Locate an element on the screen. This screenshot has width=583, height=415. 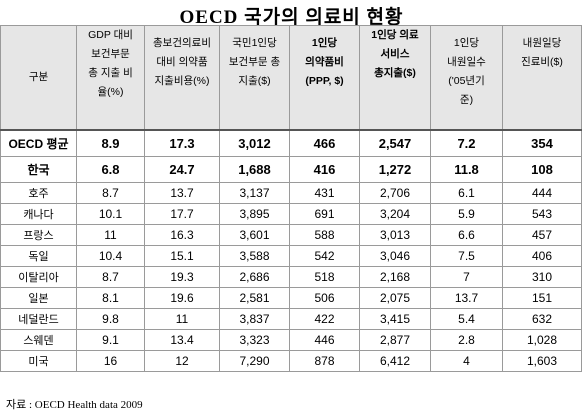
table-cell: 543 is located at coordinates (542, 214).